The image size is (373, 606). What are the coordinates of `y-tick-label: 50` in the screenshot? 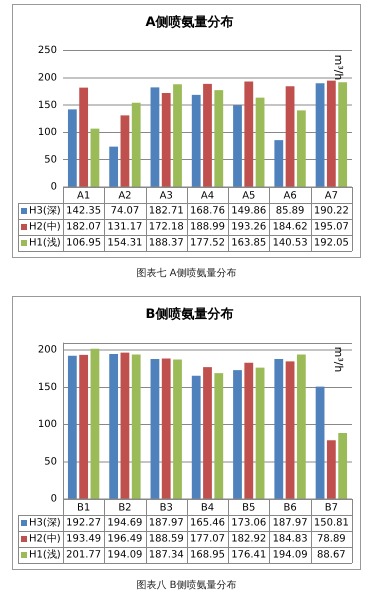 It's located at (50, 462).